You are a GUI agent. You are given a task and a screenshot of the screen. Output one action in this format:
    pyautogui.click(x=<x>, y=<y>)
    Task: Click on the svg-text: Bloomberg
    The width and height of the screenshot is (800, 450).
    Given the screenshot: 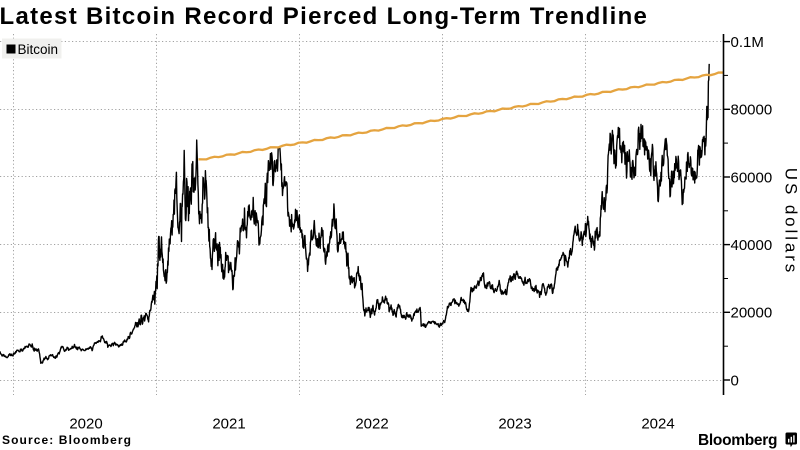 What is the action you would take?
    pyautogui.click(x=737, y=440)
    